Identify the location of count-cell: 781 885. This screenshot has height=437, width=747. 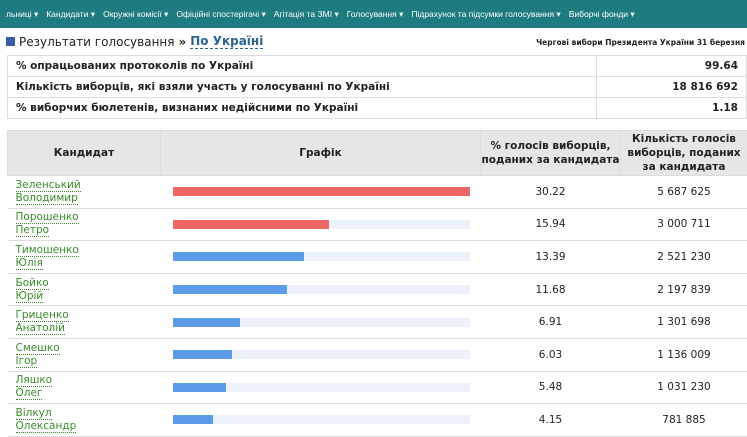
(684, 420).